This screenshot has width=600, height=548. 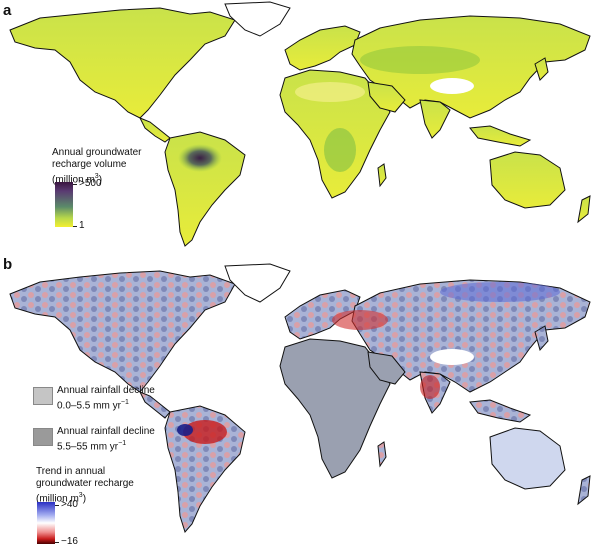 I want to click on greenland, so click(x=257, y=19).